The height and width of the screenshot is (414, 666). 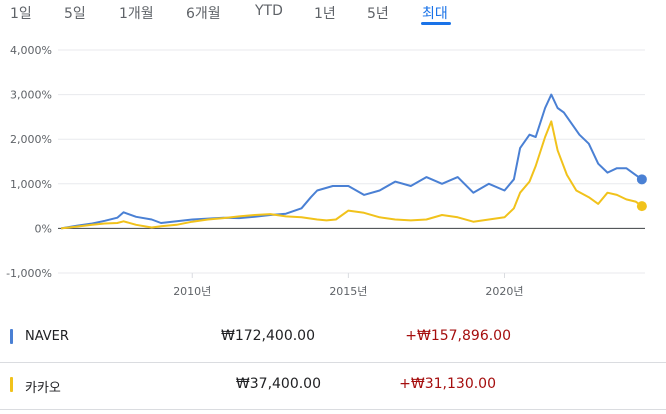 I want to click on series-end-marker-NAVER, so click(x=641, y=179).